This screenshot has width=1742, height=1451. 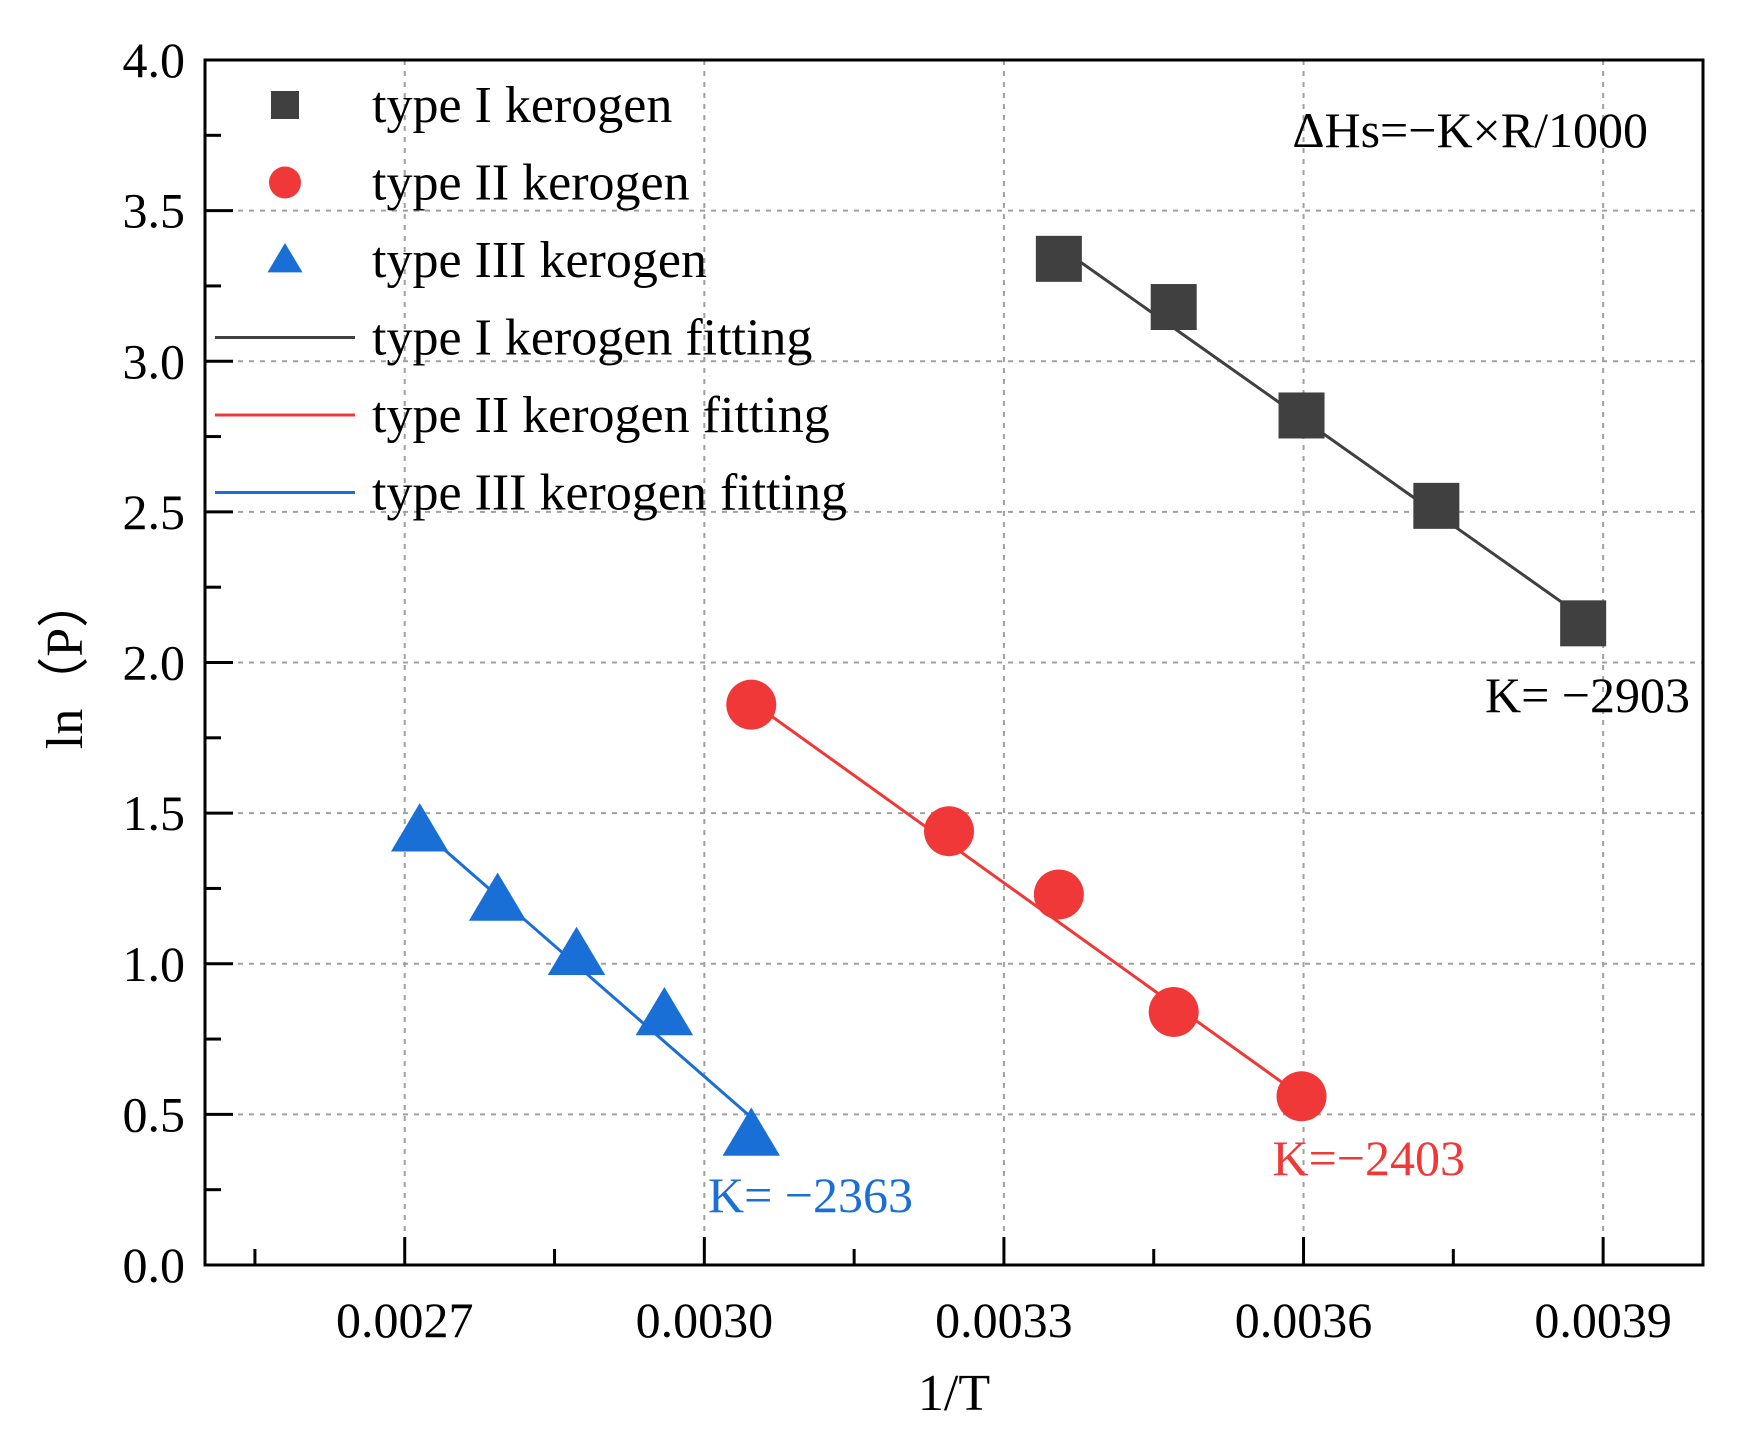 I want to click on x-tick-label: 0.0039, so click(x=1603, y=1320).